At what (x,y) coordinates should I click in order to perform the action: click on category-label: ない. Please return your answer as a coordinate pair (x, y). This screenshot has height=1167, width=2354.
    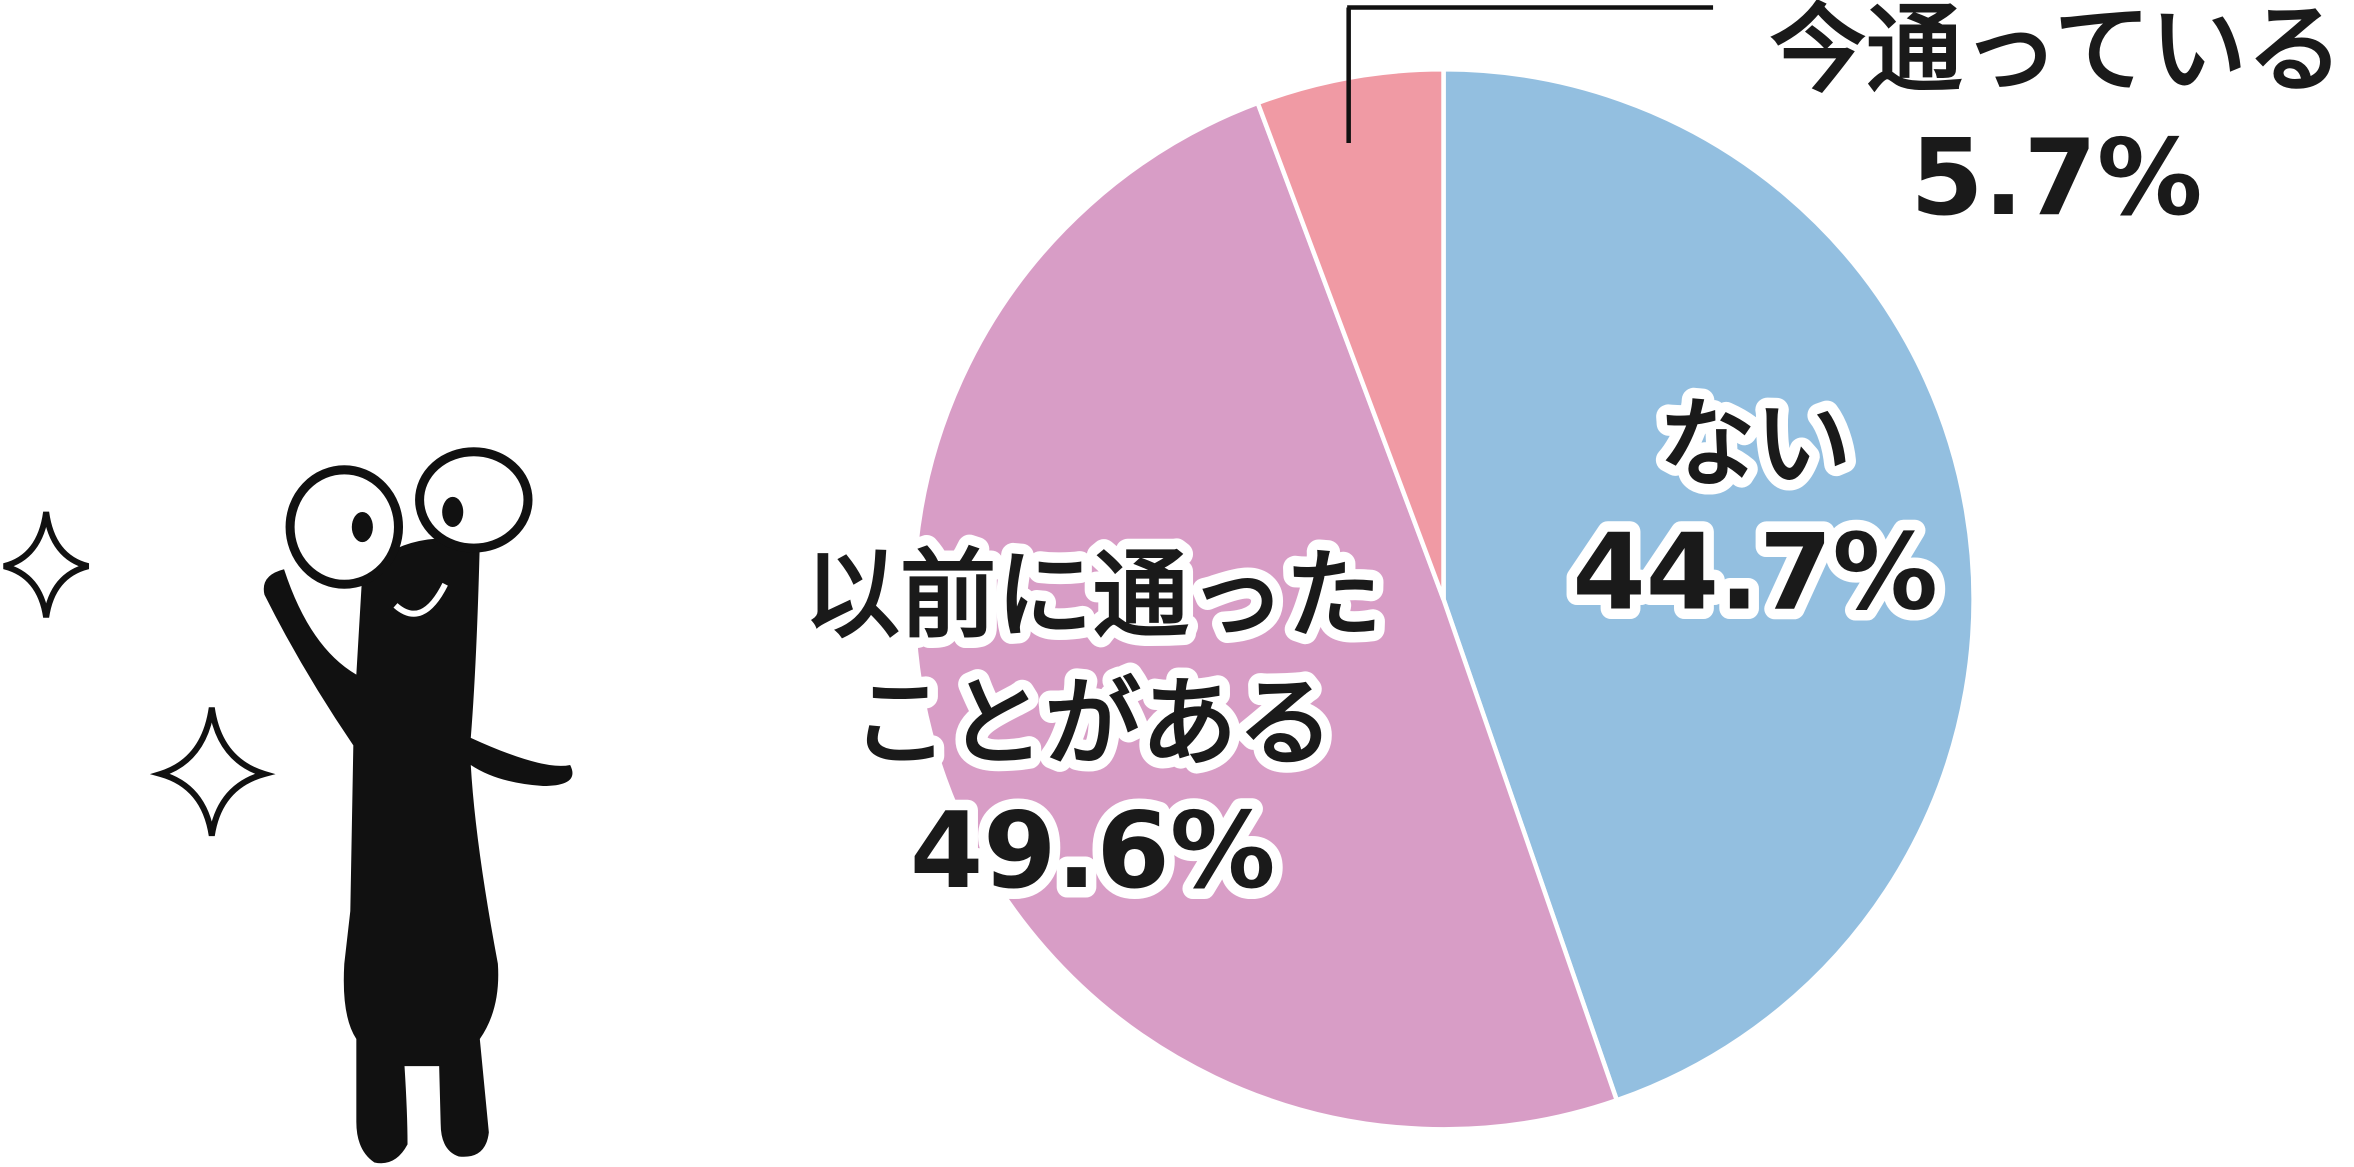
    Looking at the image, I should click on (1755, 445).